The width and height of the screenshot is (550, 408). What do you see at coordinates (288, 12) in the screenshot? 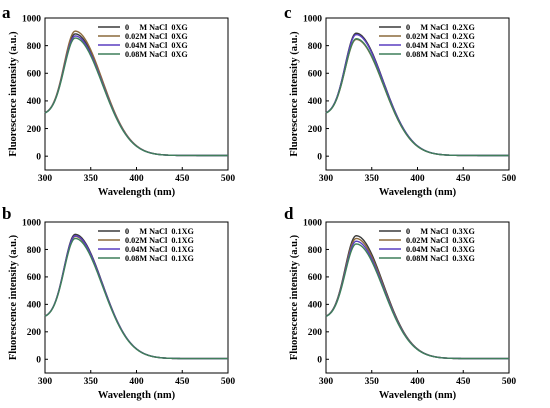
I see `panel-letter: c` at bounding box center [288, 12].